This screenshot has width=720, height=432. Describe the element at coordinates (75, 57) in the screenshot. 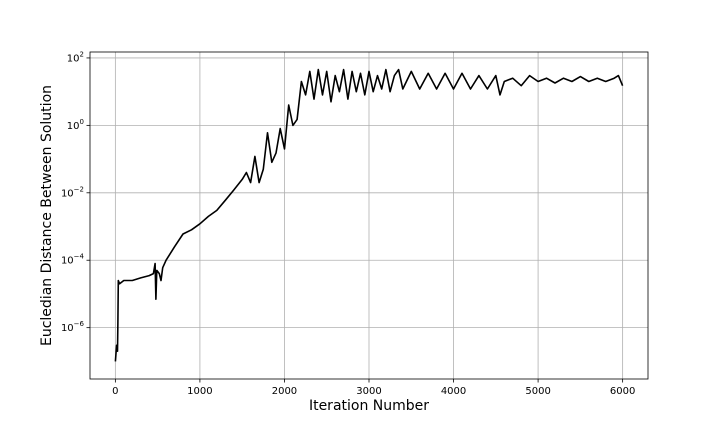

I see `y-tick-label: 10²` at that location.